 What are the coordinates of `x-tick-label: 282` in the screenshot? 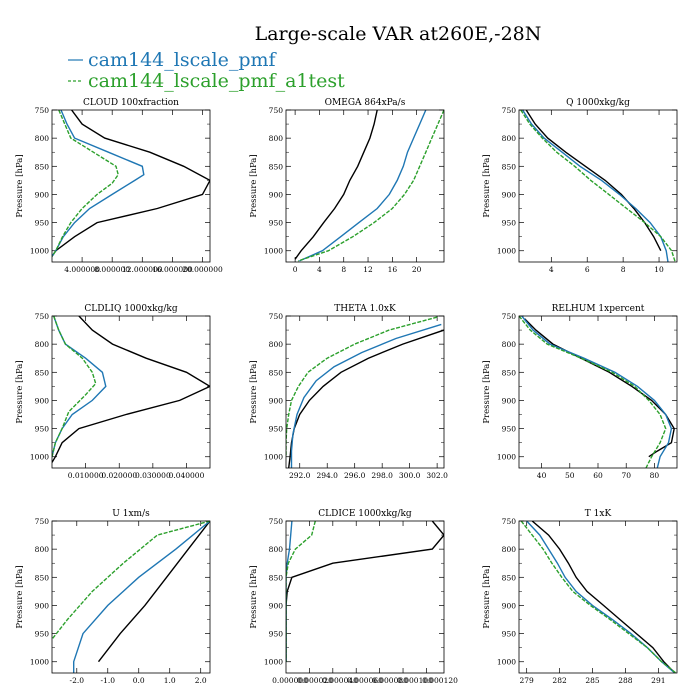 It's located at (559, 680).